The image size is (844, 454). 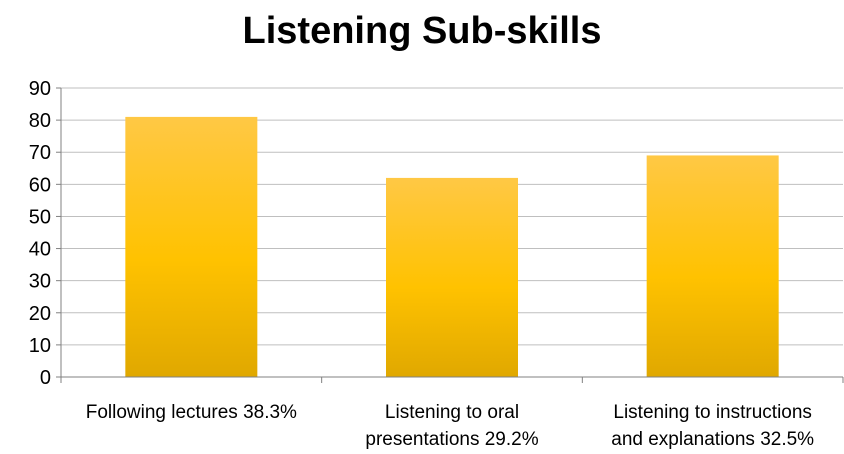 I want to click on y-tick-label: 50, so click(x=40, y=217).